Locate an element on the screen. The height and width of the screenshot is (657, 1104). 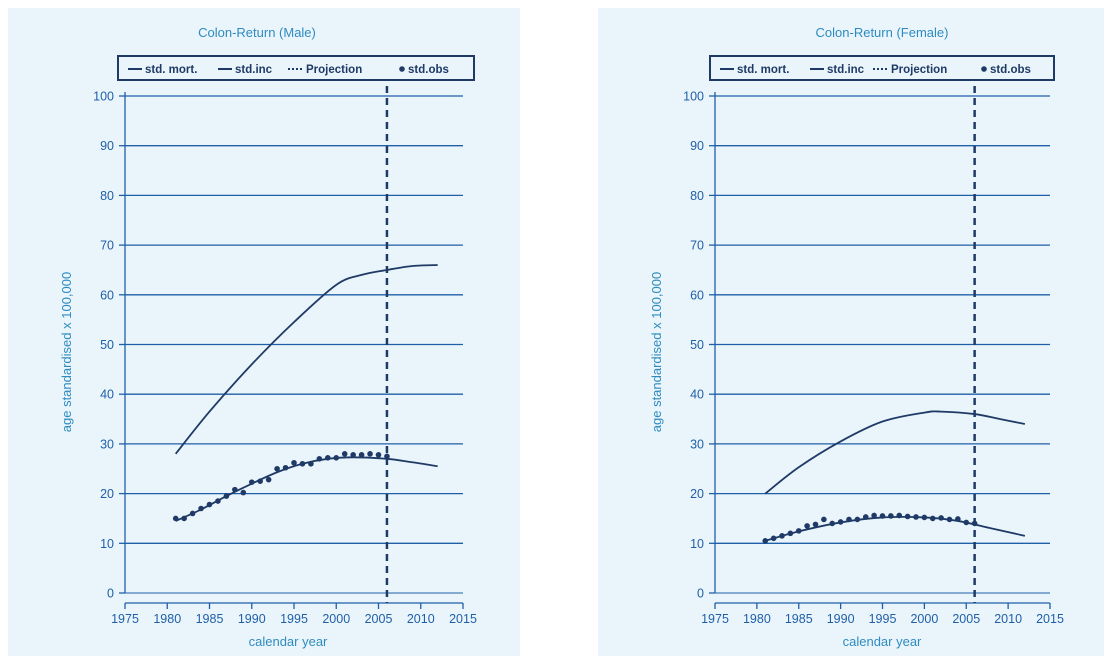
incidence-line is located at coordinates (895, 529).